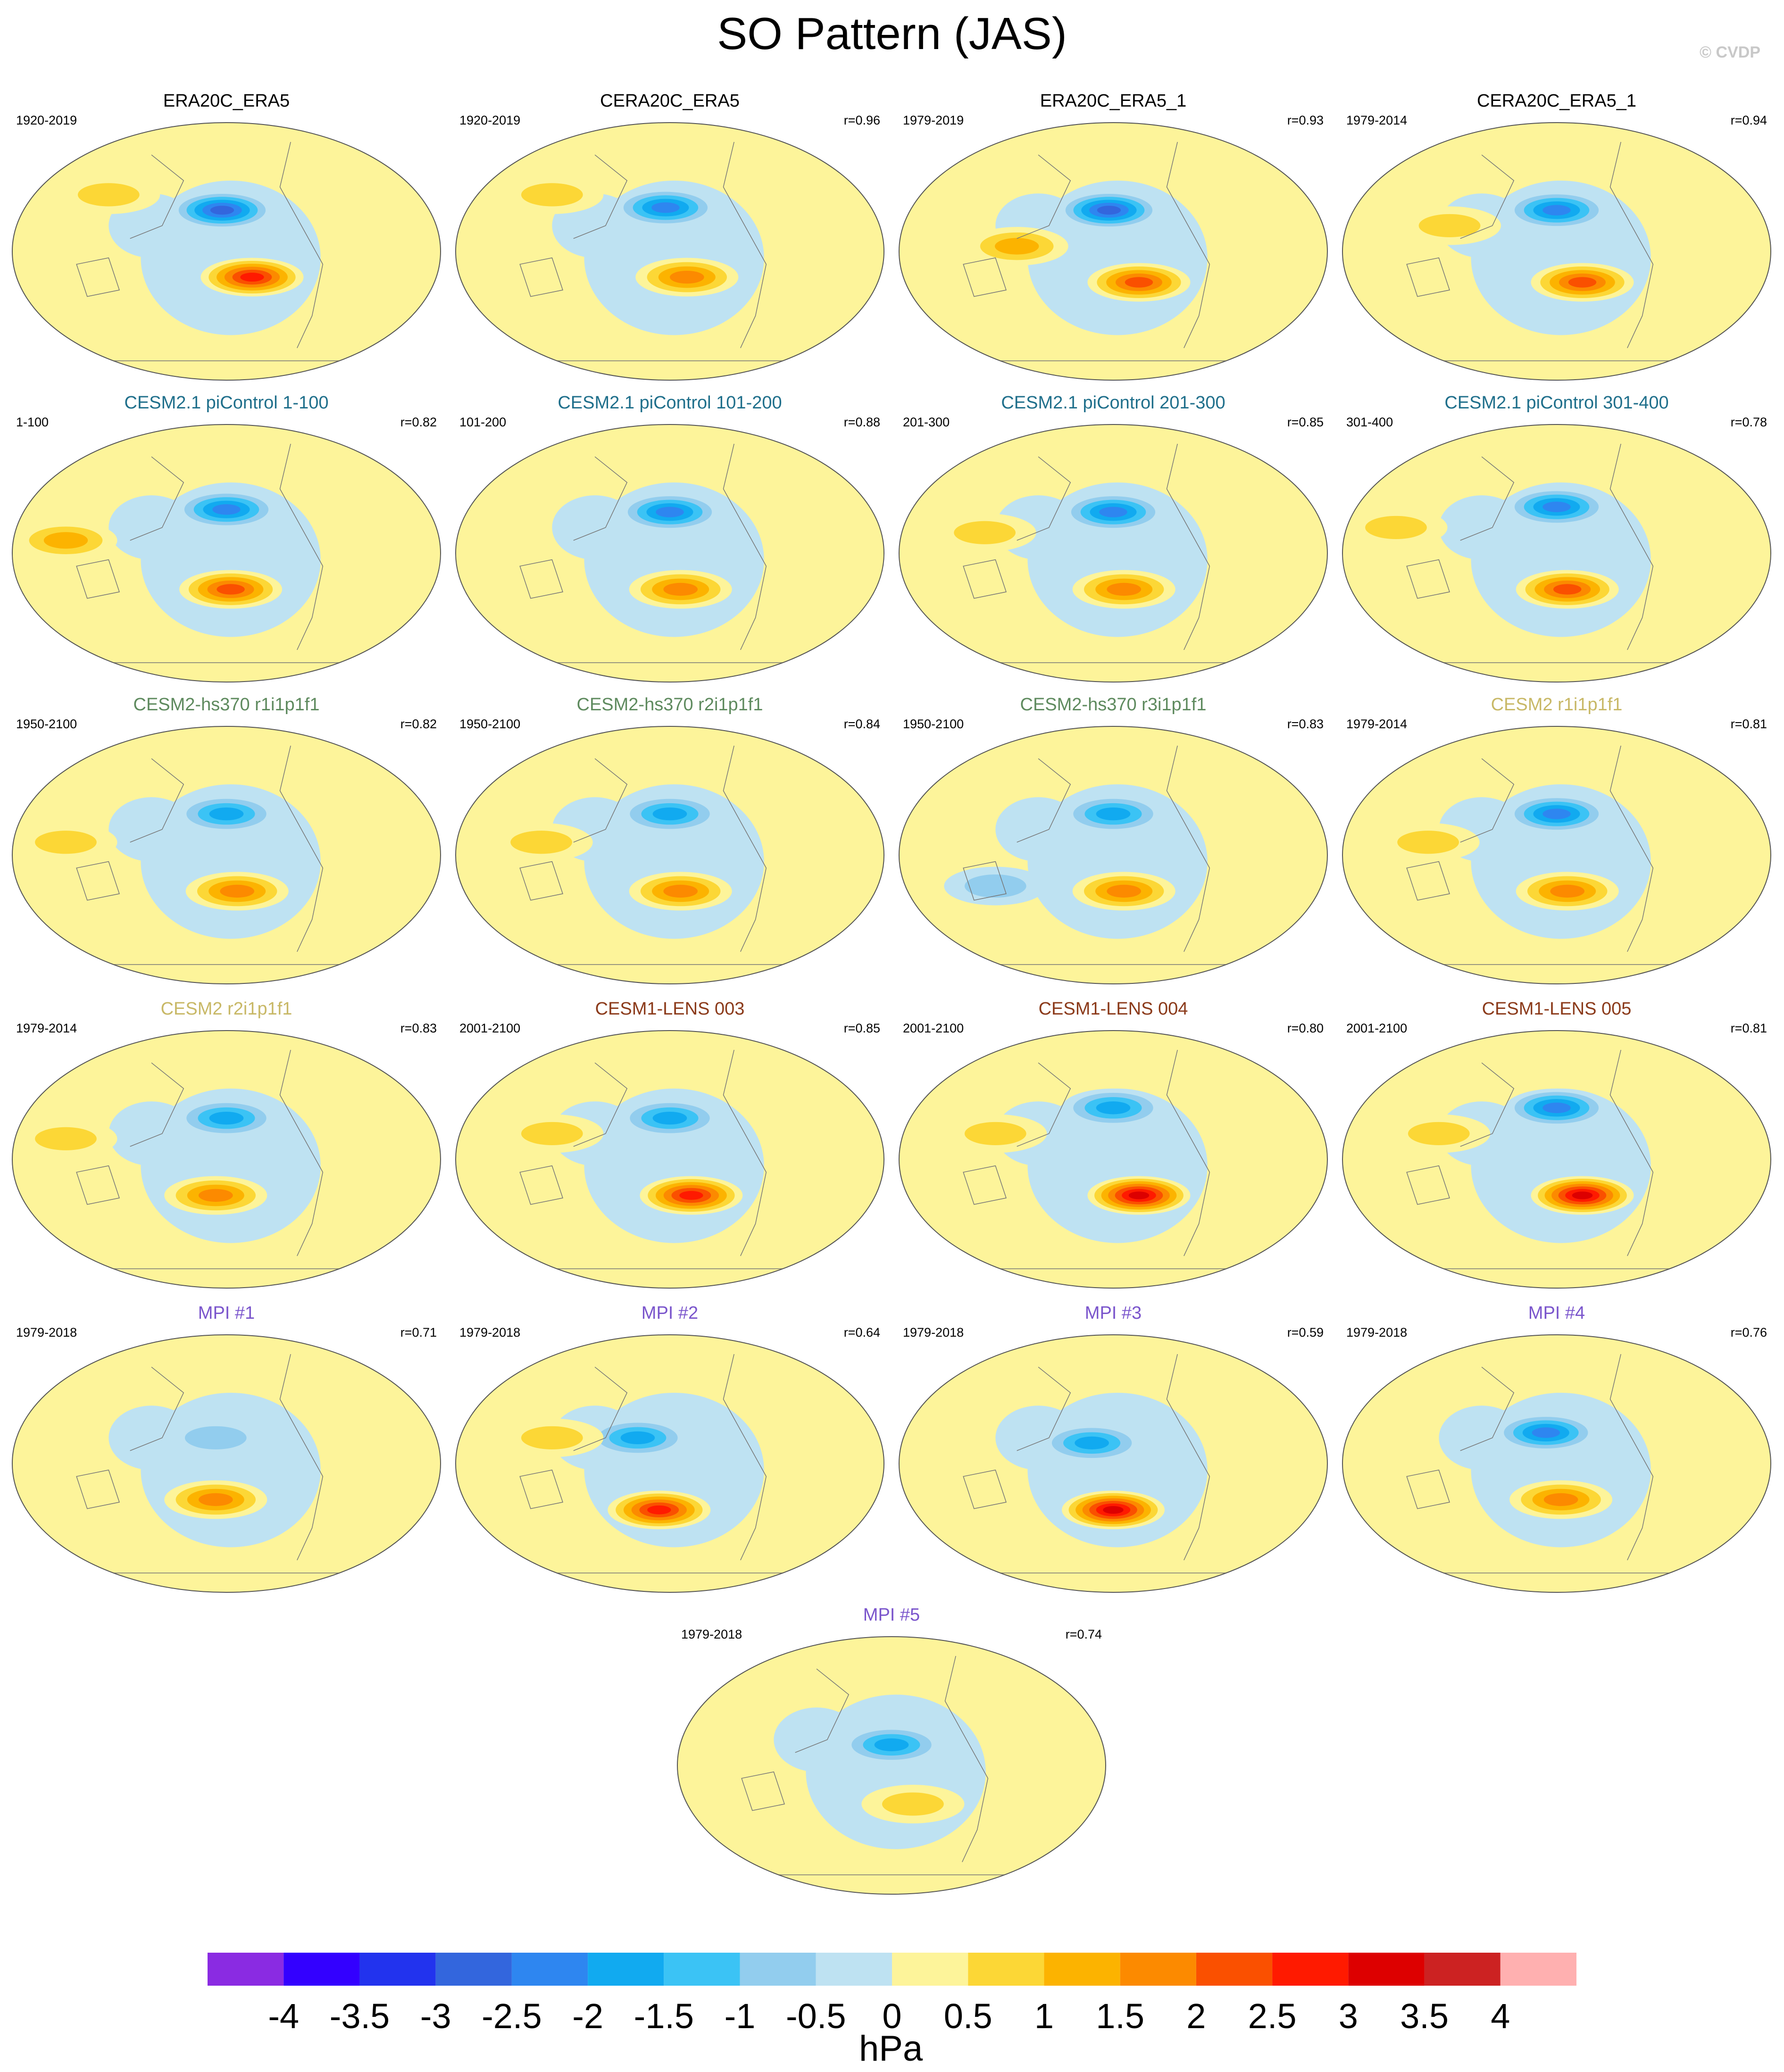 The height and width of the screenshot is (2072, 1784). Describe the element at coordinates (933, 120) in the screenshot. I see `panel-period: 1979-2019` at that location.